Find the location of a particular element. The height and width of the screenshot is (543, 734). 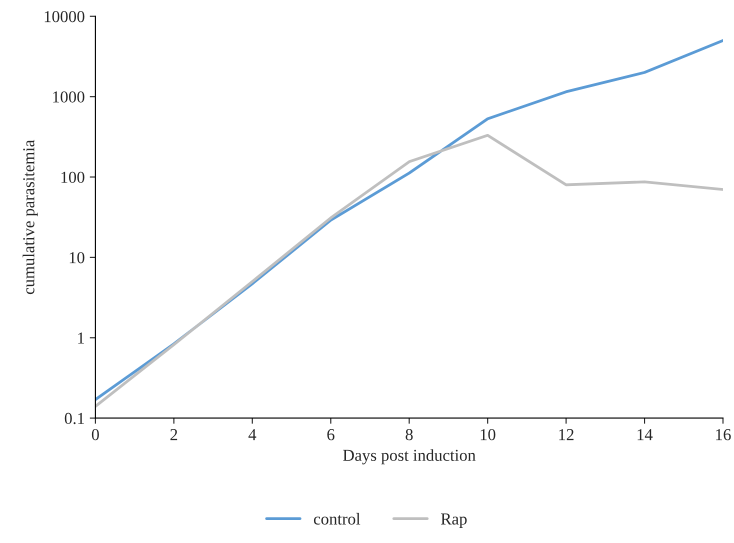

y-axis-title: cumulative parasitemia is located at coordinates (30, 217).